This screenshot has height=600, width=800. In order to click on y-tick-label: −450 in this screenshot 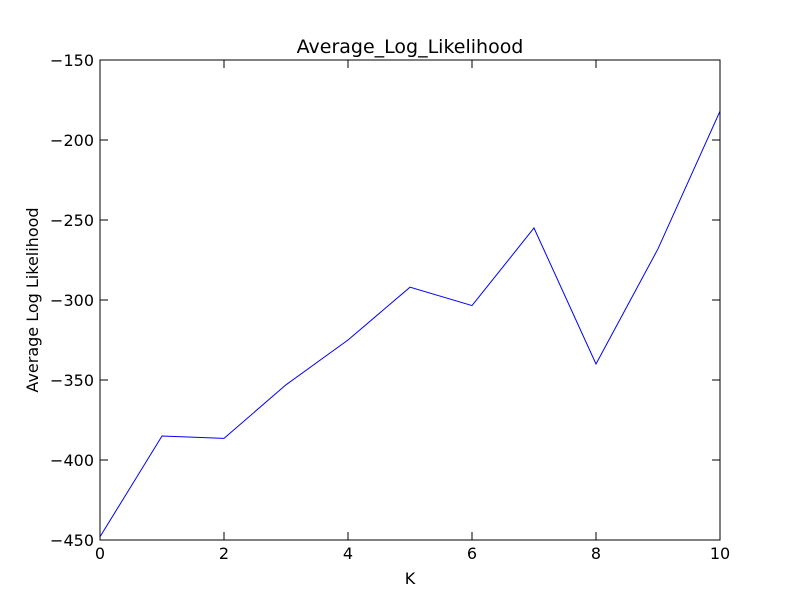, I will do `click(72, 540)`.